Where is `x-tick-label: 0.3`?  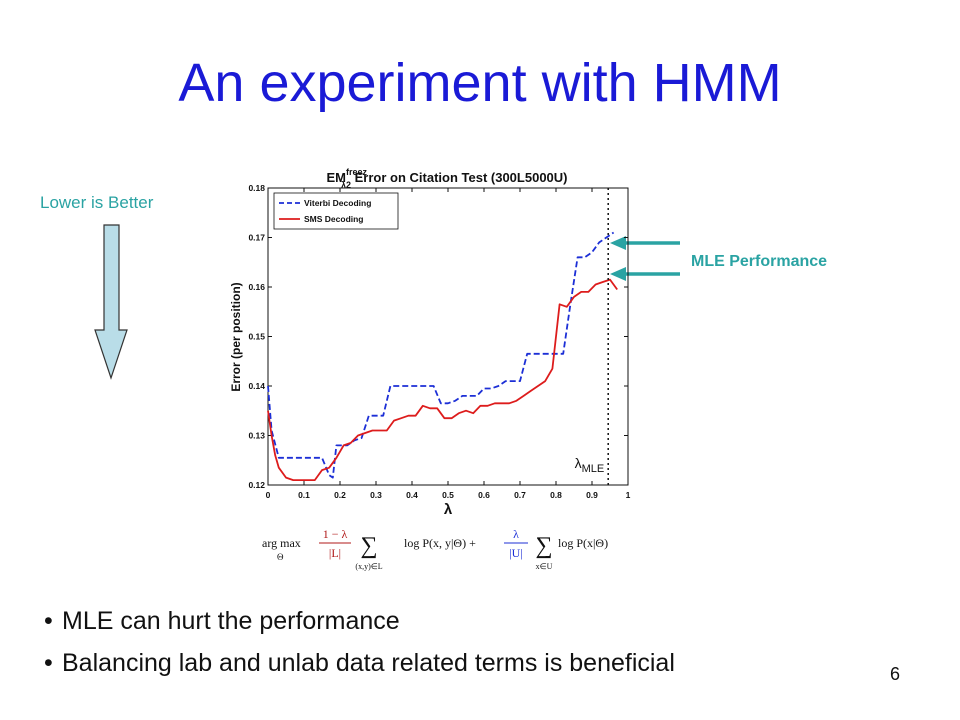
x-tick-label: 0.3 is located at coordinates (376, 495).